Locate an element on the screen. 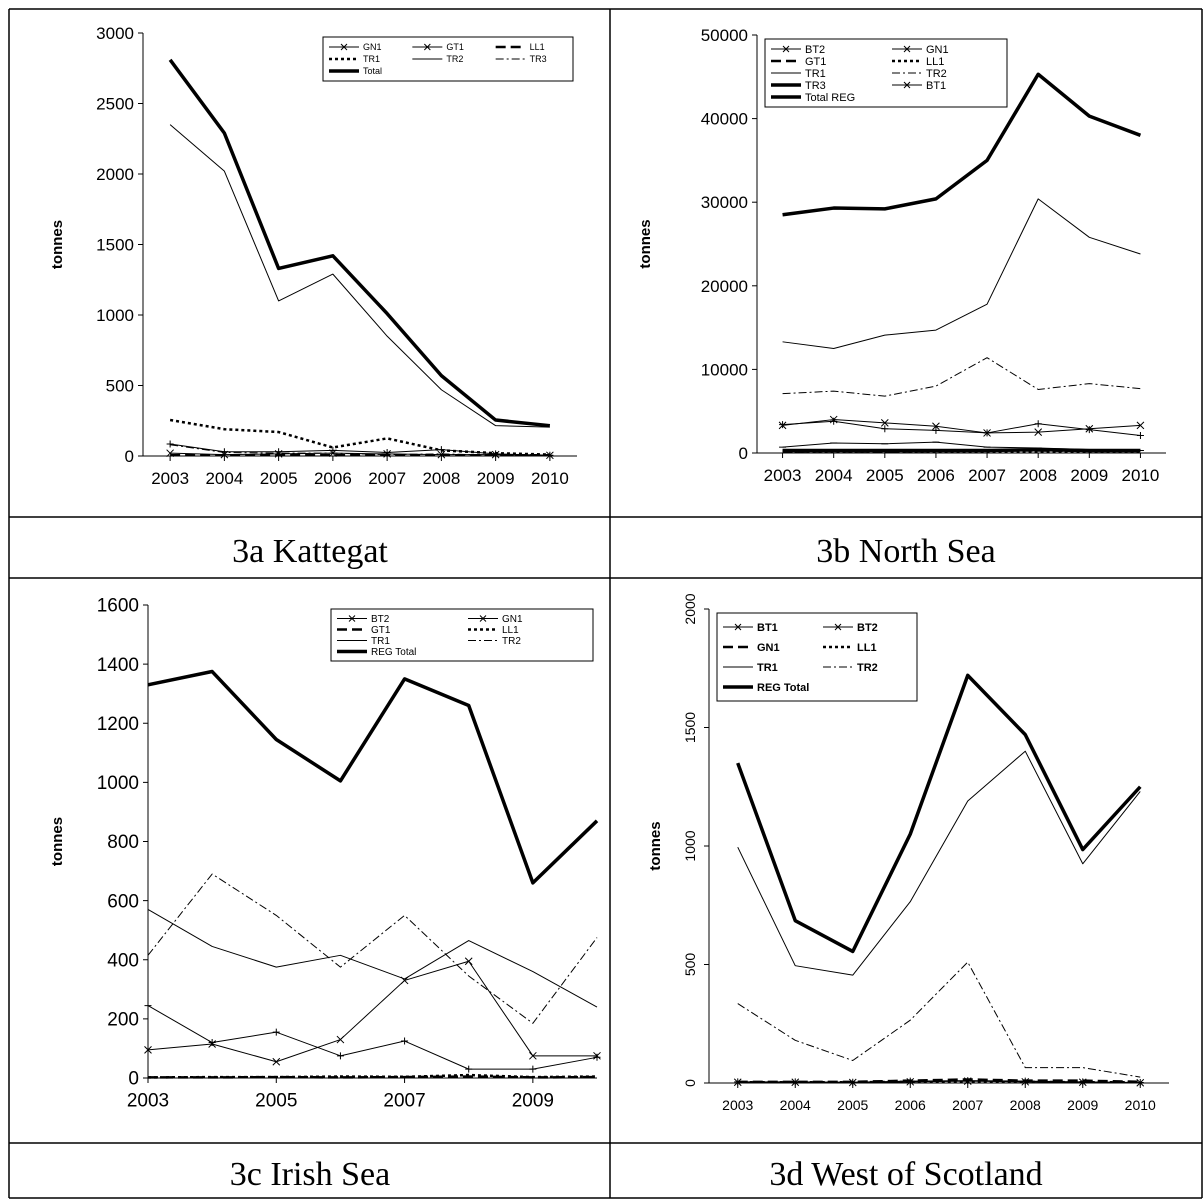  y-tick-label: 3000 is located at coordinates (115, 33).